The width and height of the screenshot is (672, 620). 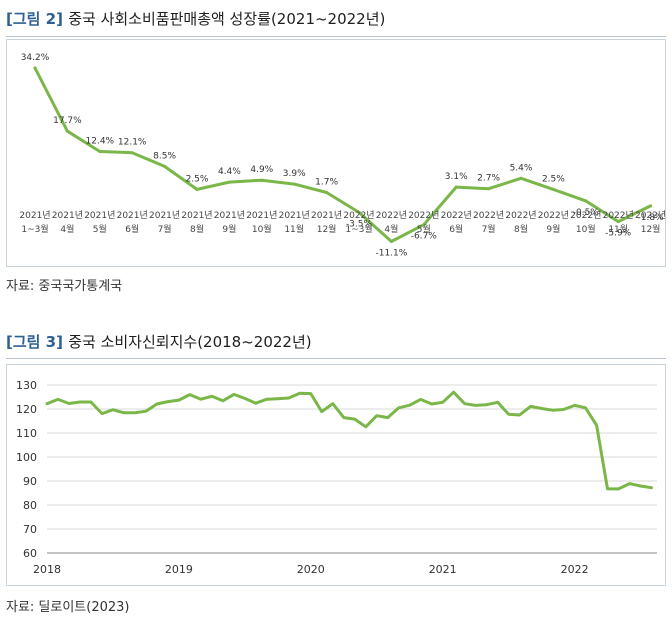 I want to click on y-tick-label: 90, so click(x=30, y=481).